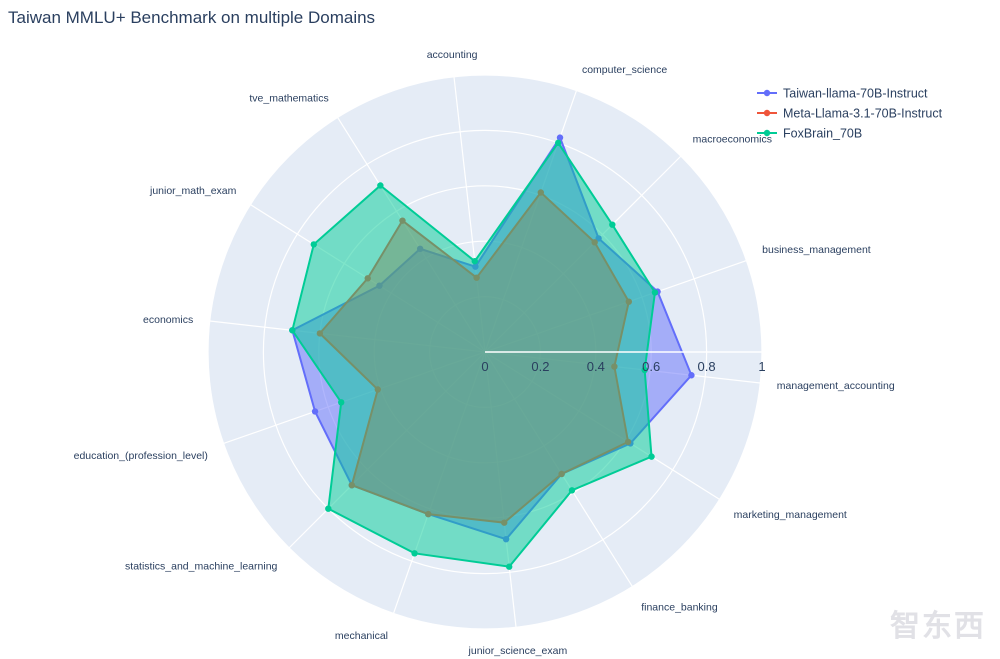 The width and height of the screenshot is (1000, 659). Describe the element at coordinates (540, 366) in the screenshot. I see `radial-tick-label: 0.2` at that location.